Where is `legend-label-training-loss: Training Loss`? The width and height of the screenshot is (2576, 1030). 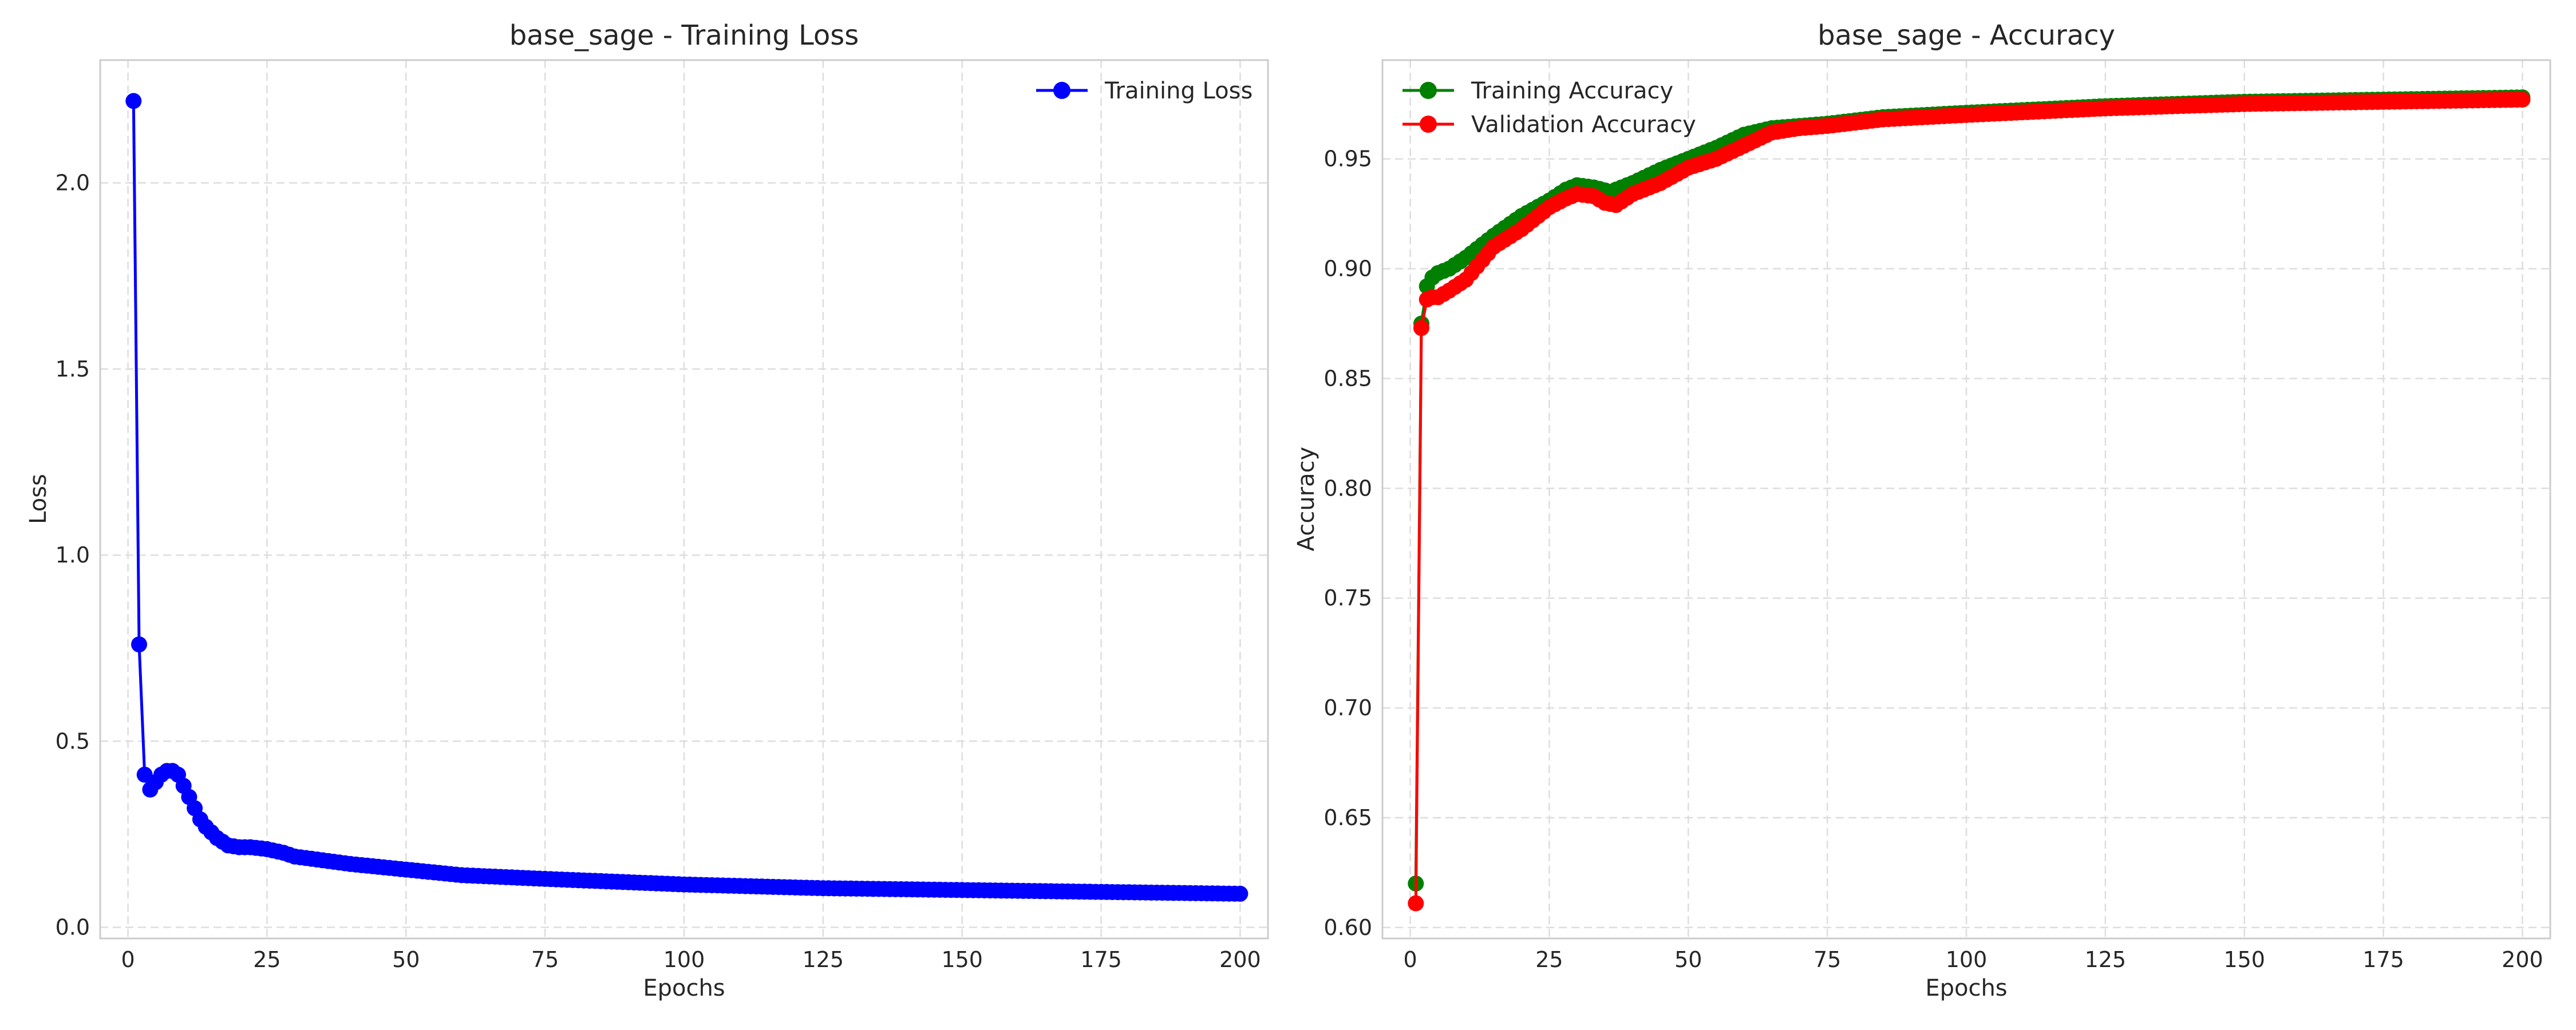 legend-label-training-loss: Training Loss is located at coordinates (1178, 91).